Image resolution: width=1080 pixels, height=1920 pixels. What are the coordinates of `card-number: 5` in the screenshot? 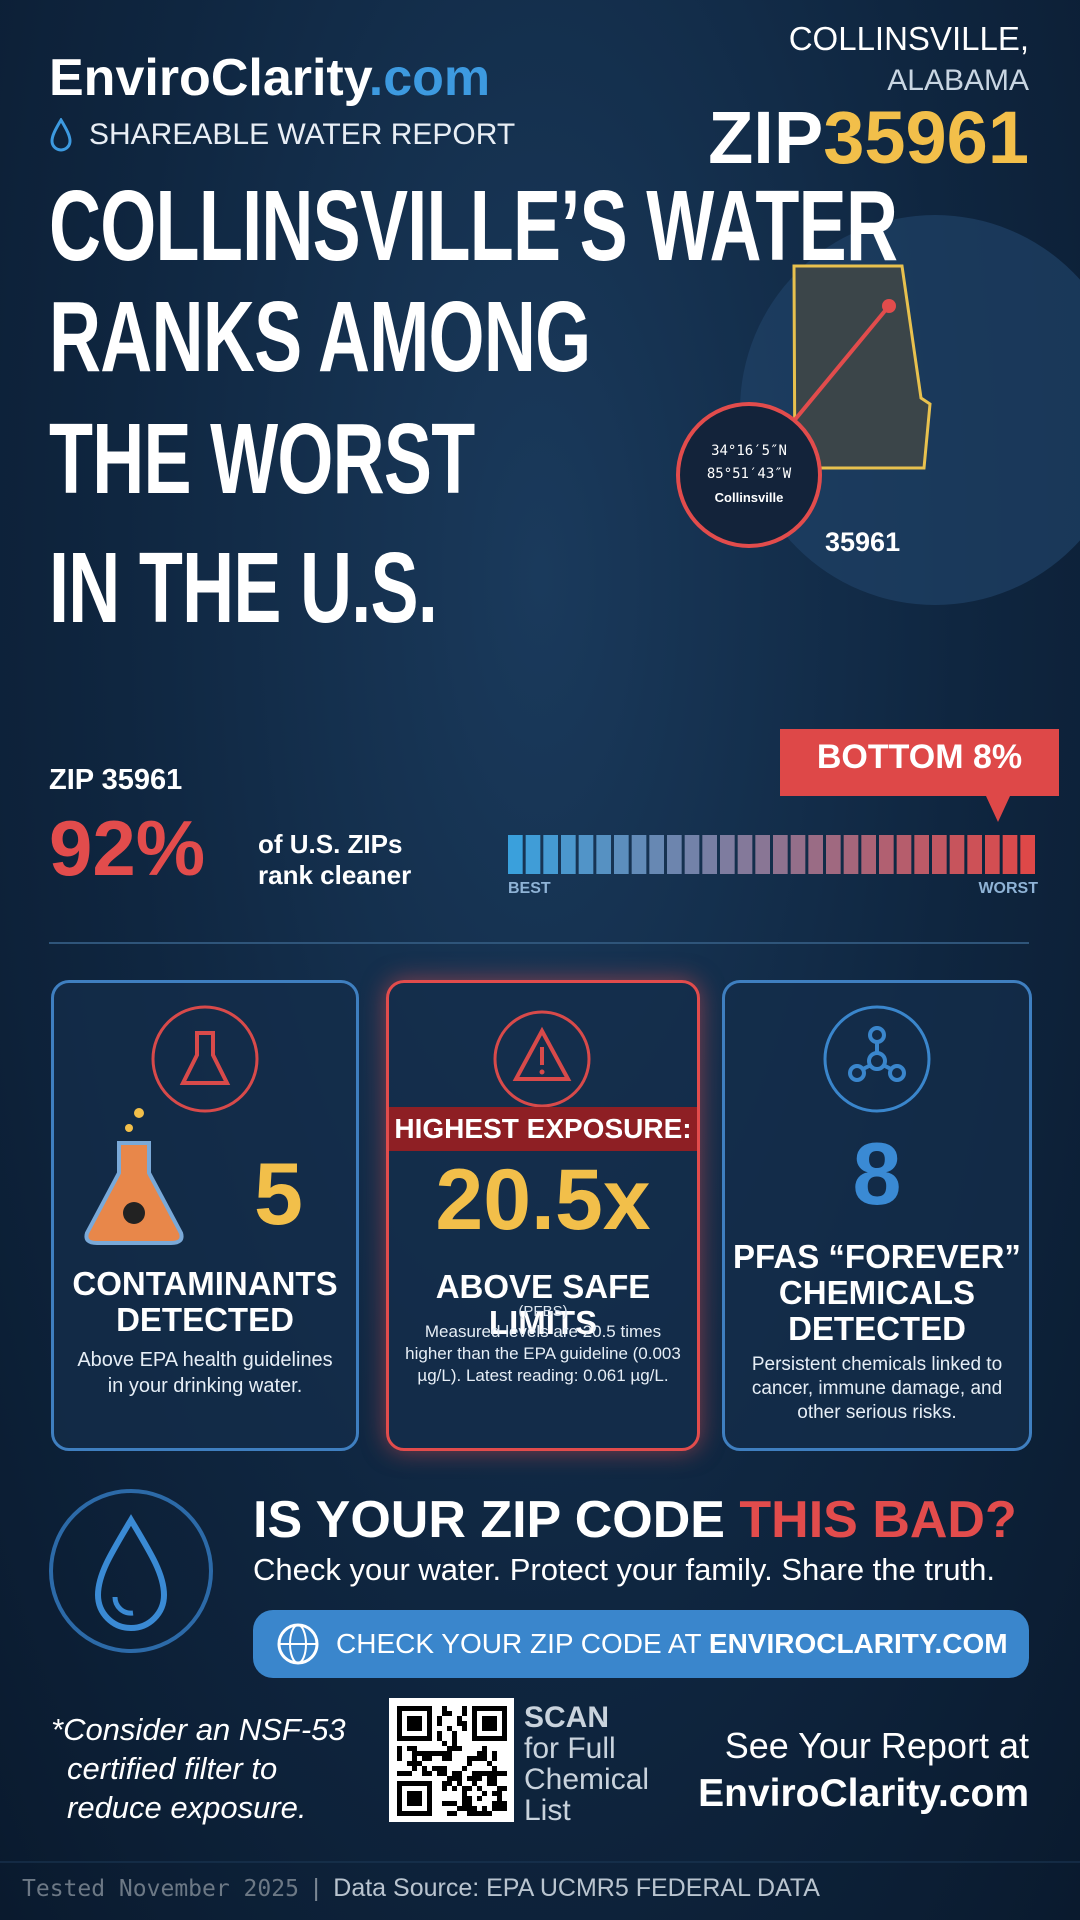 It's located at (278, 1193).